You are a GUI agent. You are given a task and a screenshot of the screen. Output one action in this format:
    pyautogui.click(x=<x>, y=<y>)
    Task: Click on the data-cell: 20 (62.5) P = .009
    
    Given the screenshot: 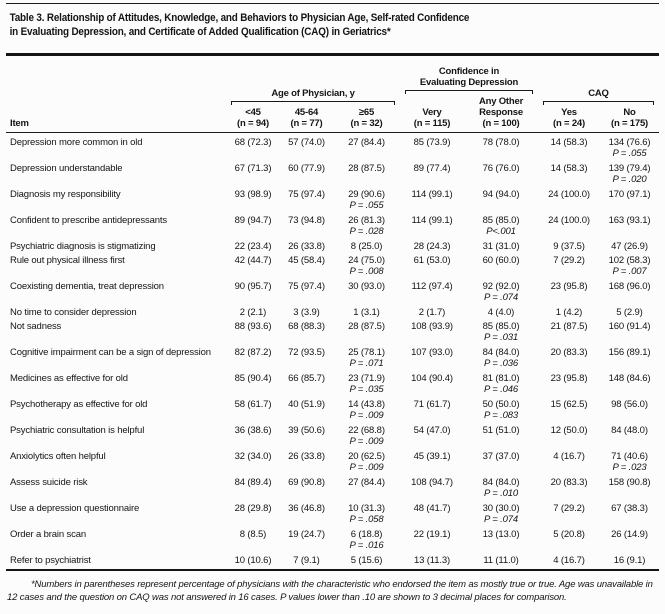 What is the action you would take?
    pyautogui.click(x=366, y=463)
    